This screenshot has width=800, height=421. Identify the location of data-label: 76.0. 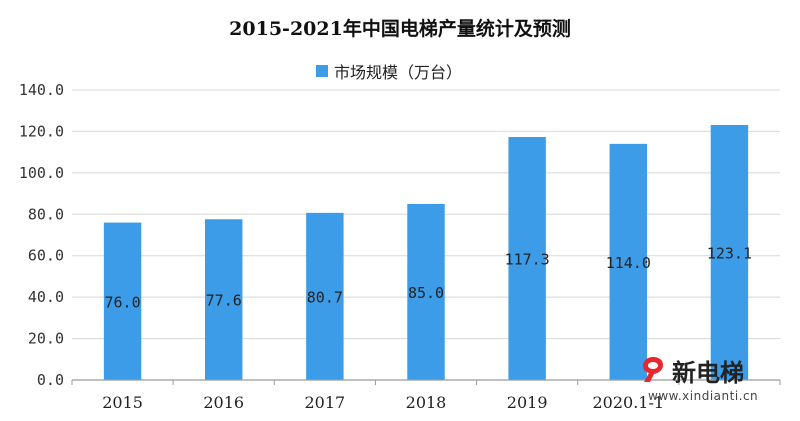
(123, 302).